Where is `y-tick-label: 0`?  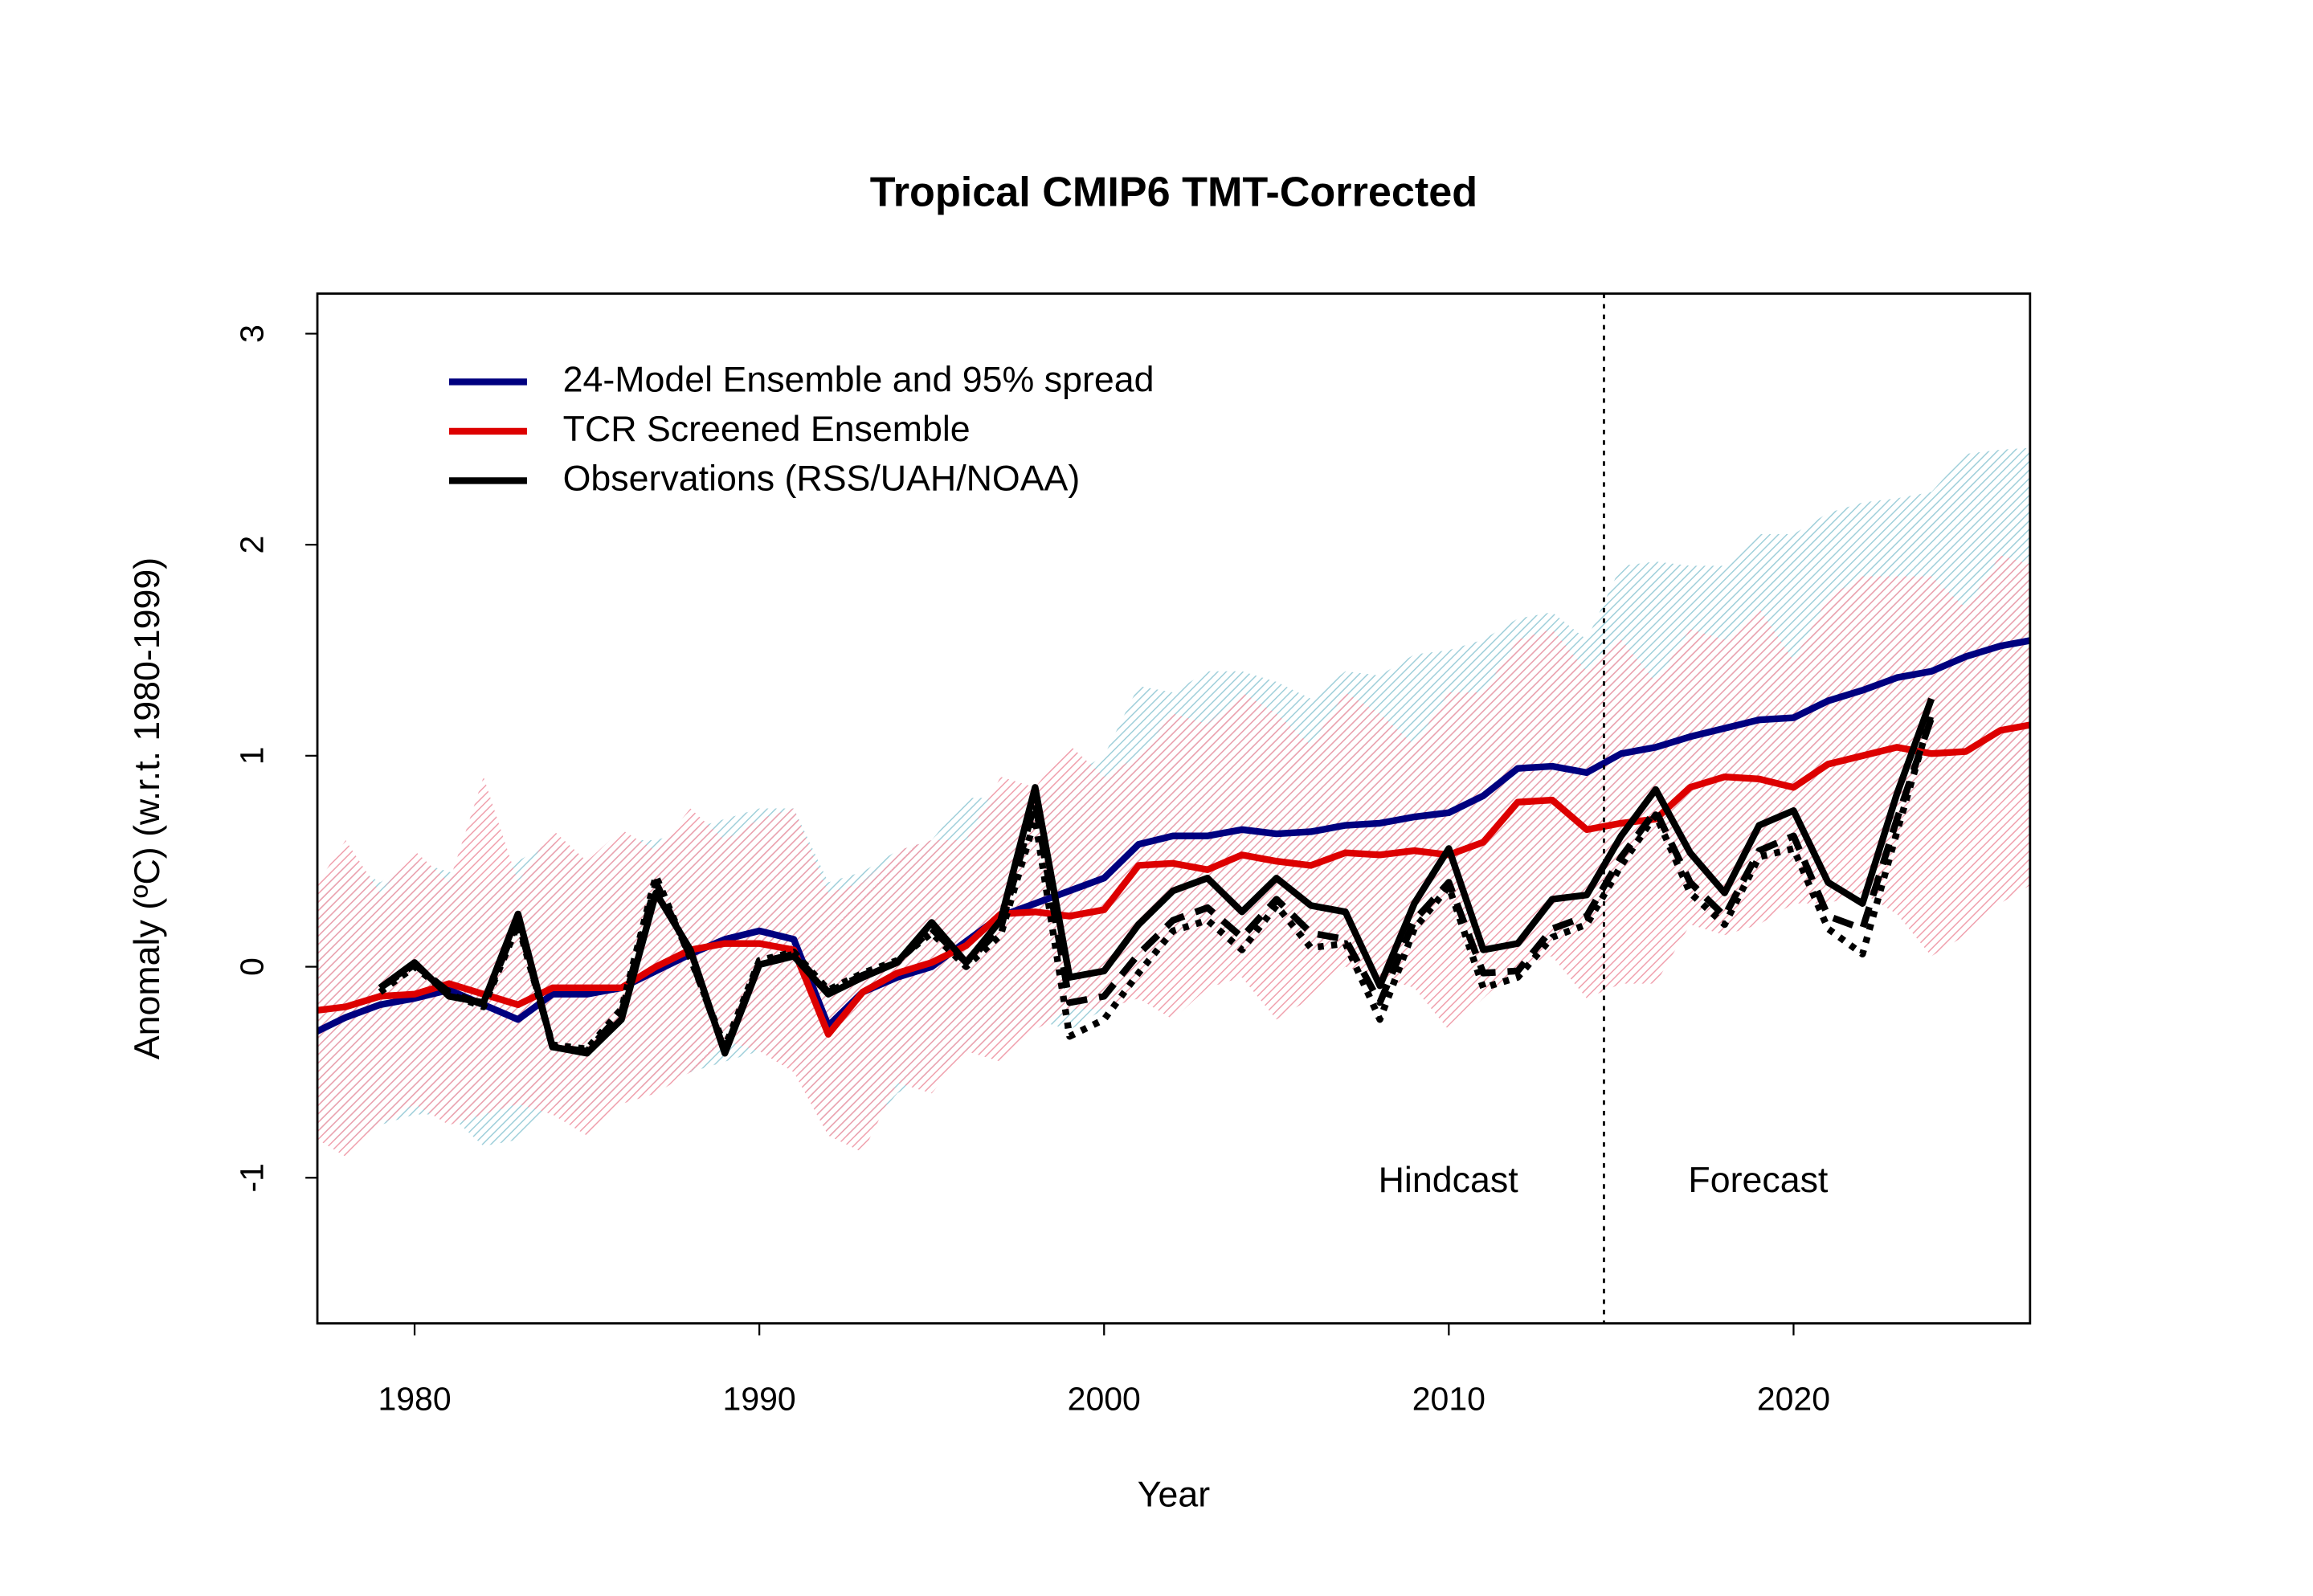 y-tick-label: 0 is located at coordinates (252, 966).